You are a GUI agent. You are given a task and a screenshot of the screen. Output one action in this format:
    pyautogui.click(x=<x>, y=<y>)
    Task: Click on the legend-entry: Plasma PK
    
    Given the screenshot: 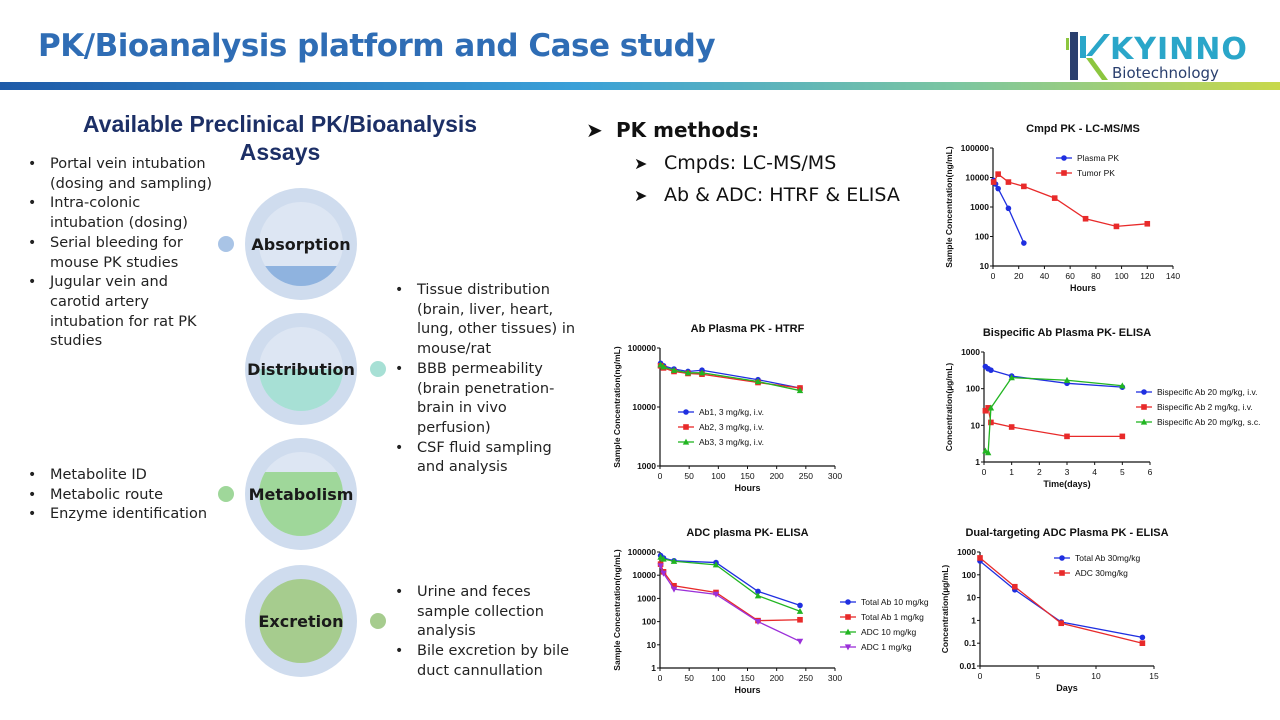 What is the action you would take?
    pyautogui.click(x=1087, y=158)
    